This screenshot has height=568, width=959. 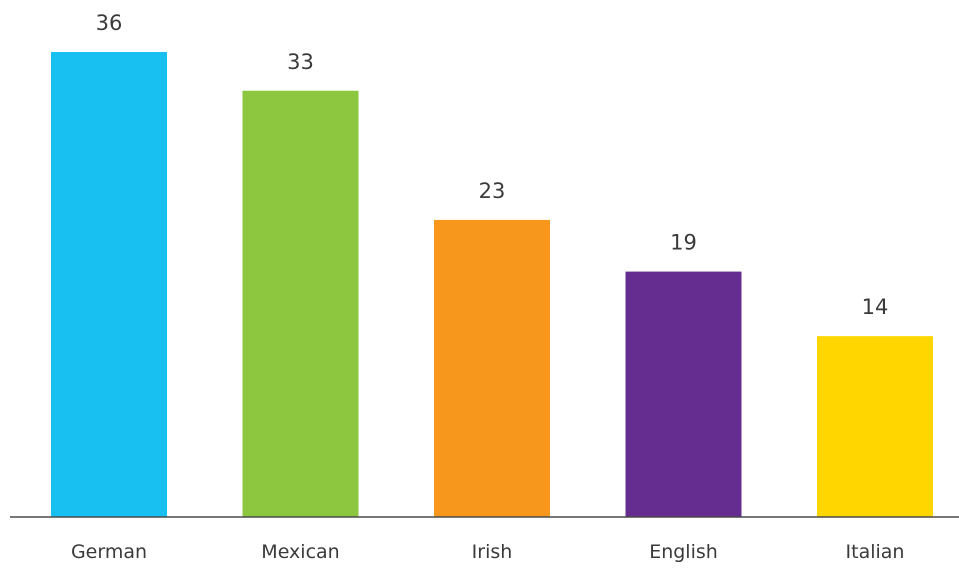 I want to click on bar-english, so click(x=683, y=394).